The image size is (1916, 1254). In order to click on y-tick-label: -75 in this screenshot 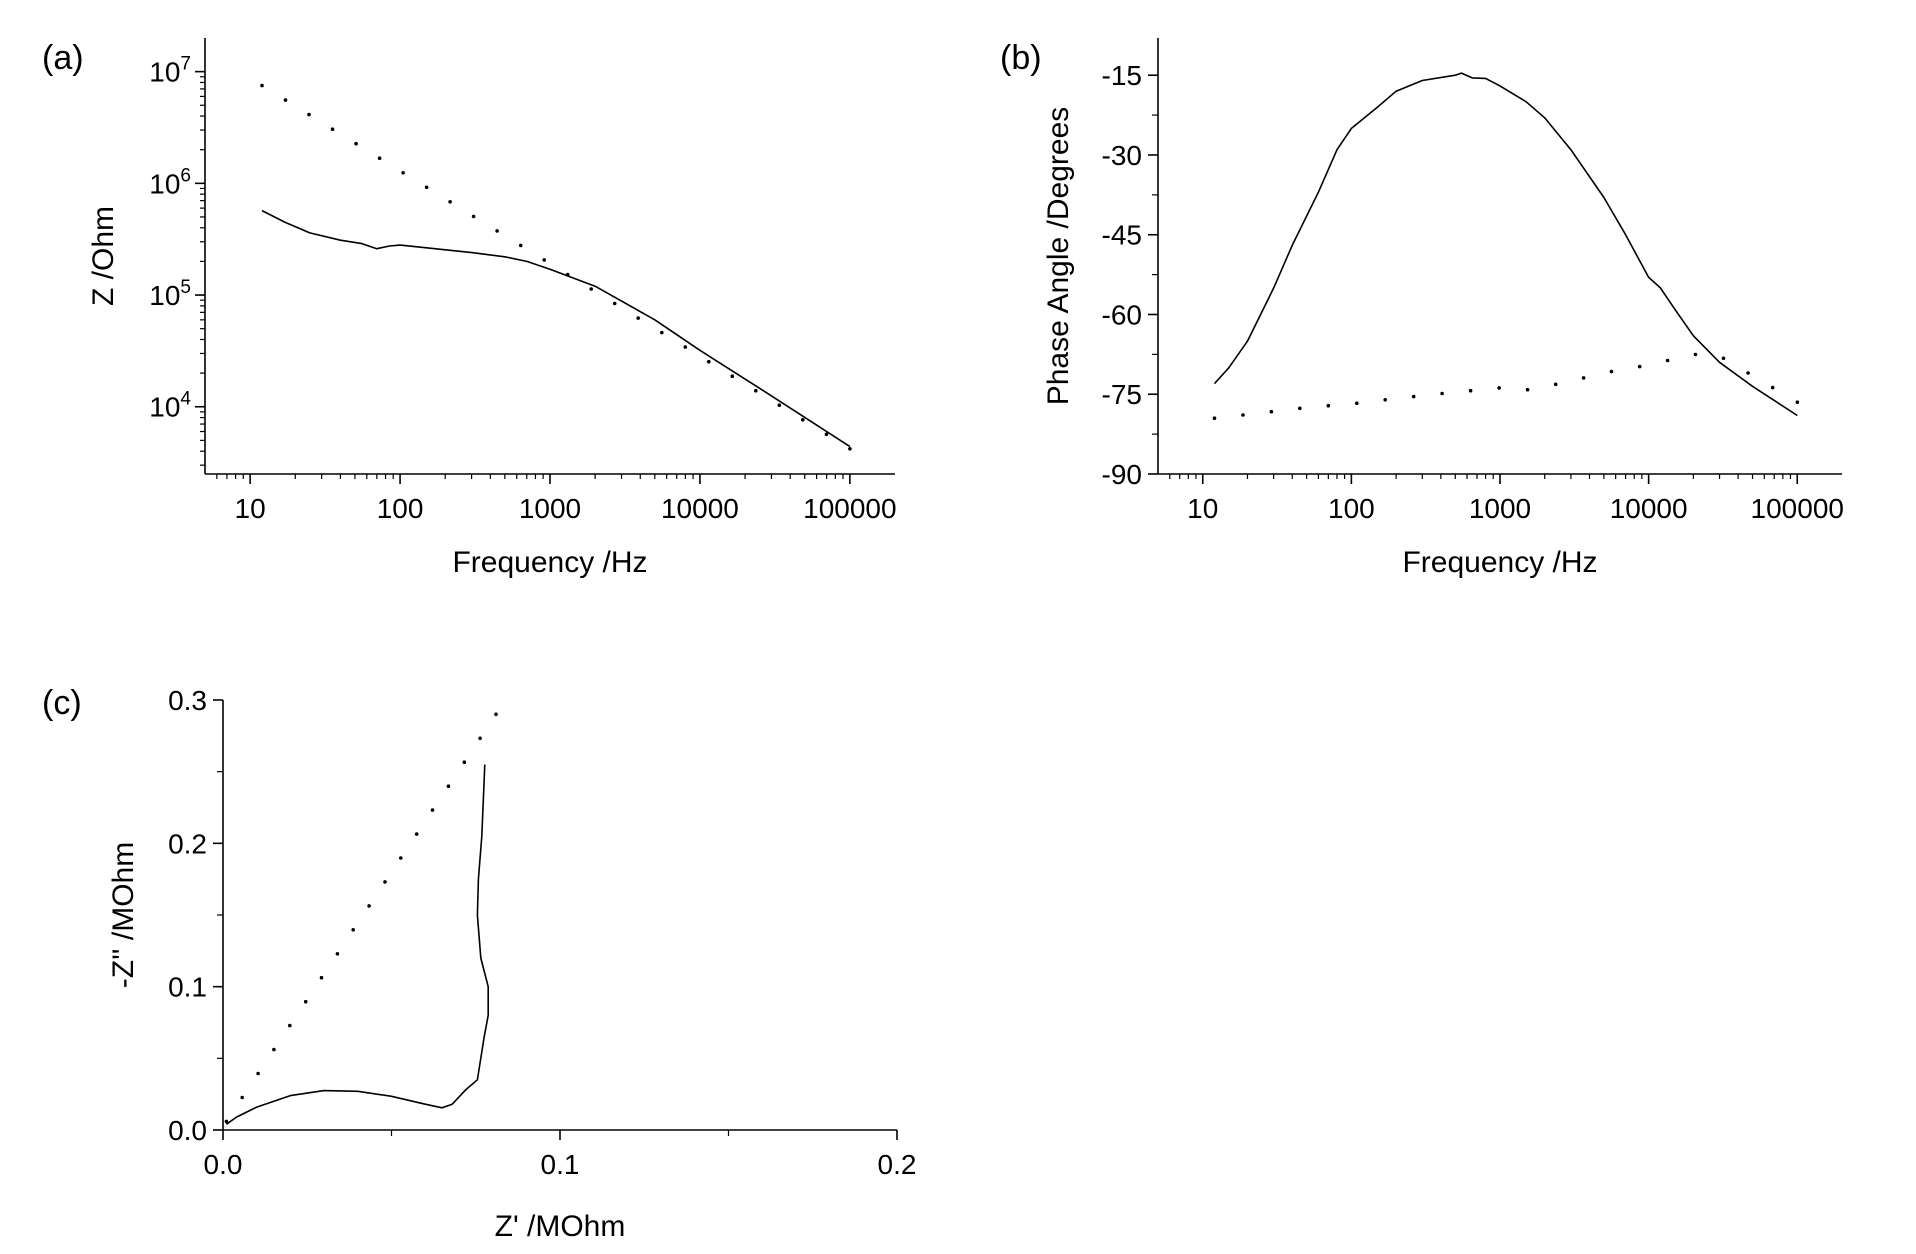, I will do `click(1122, 394)`.